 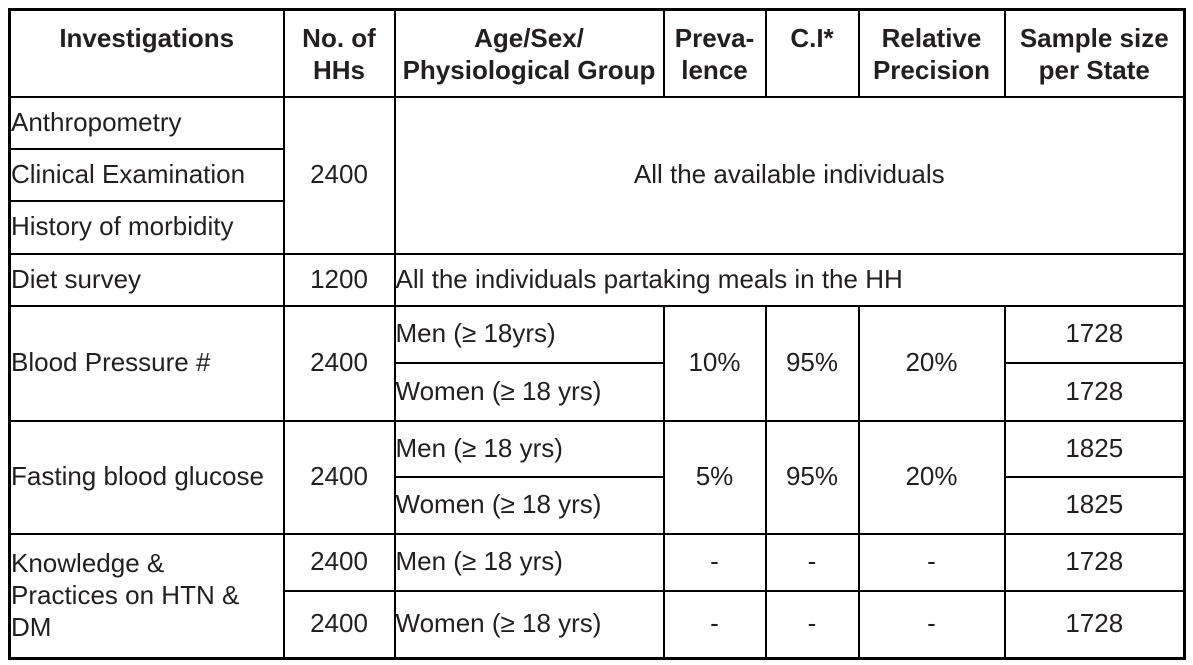 What do you see at coordinates (529, 391) in the screenshot?
I see `cell-blood-pressure-women-group: Women (≥ 18 yrs)` at bounding box center [529, 391].